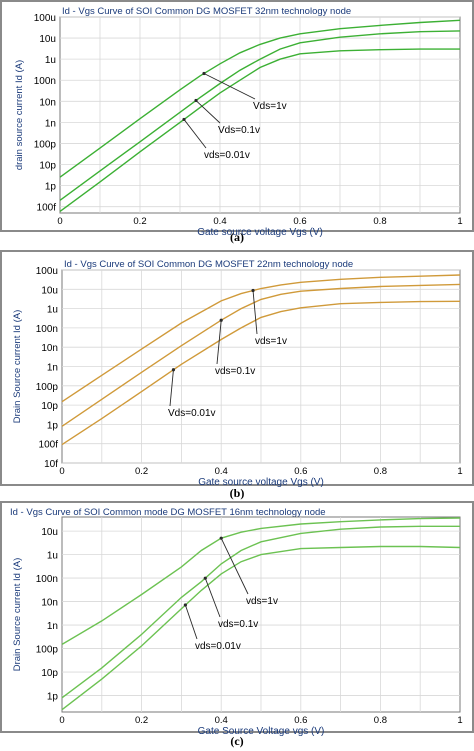 This screenshot has width=474, height=751. I want to click on annotation-label: Vds=1v, so click(270, 106).